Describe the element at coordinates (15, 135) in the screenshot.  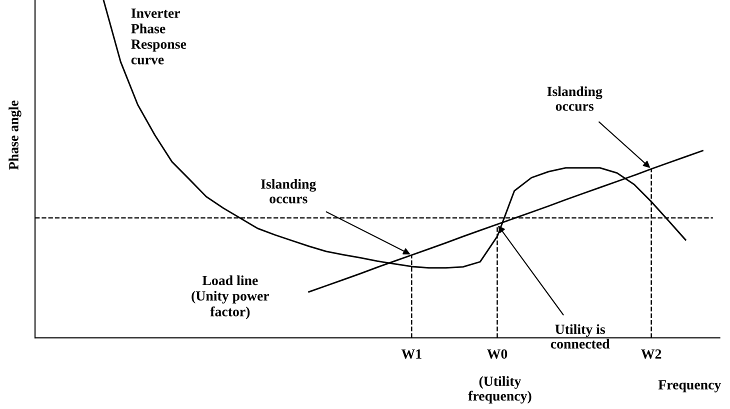
I see `y-axis-title: Phase angle` at that location.